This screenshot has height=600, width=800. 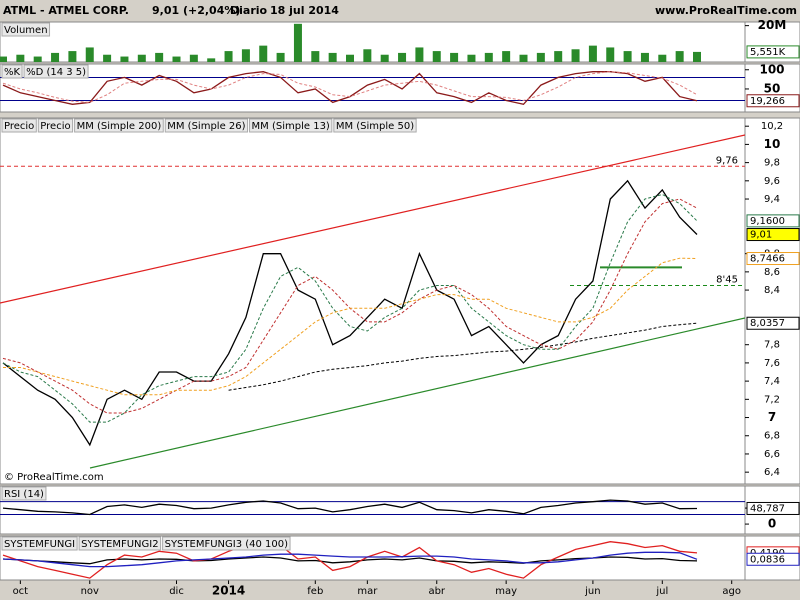 What do you see at coordinates (772, 524) in the screenshot?
I see `y-tick-label: 0` at bounding box center [772, 524].